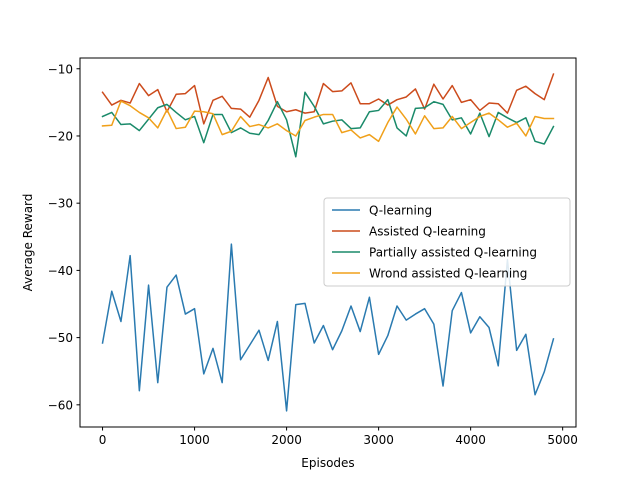 This screenshot has width=640, height=480. I want to click on legend-box, so click(447, 242).